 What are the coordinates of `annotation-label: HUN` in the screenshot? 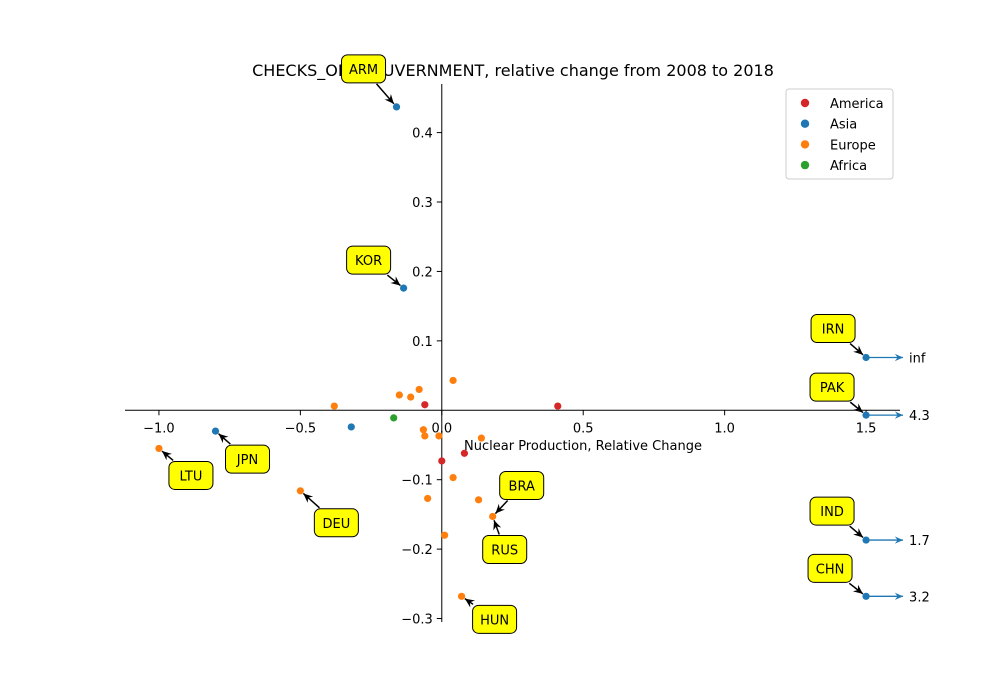 It's located at (494, 620).